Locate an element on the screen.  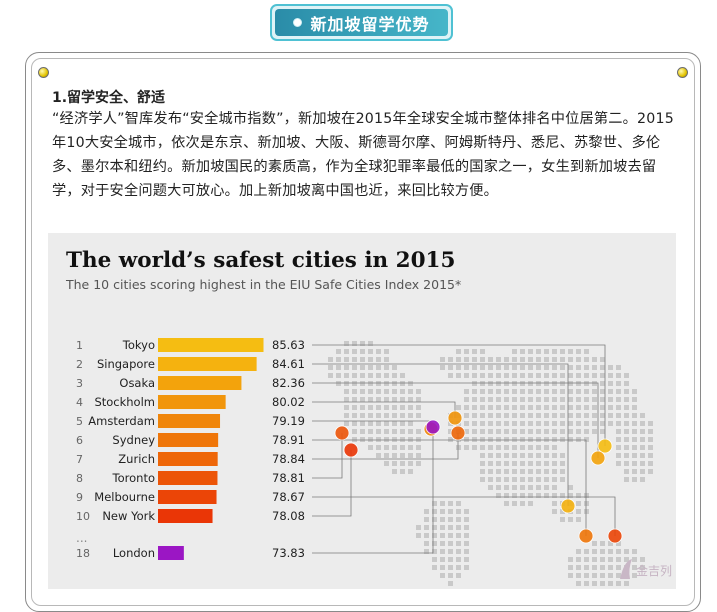
city-markers is located at coordinates (478, 477).